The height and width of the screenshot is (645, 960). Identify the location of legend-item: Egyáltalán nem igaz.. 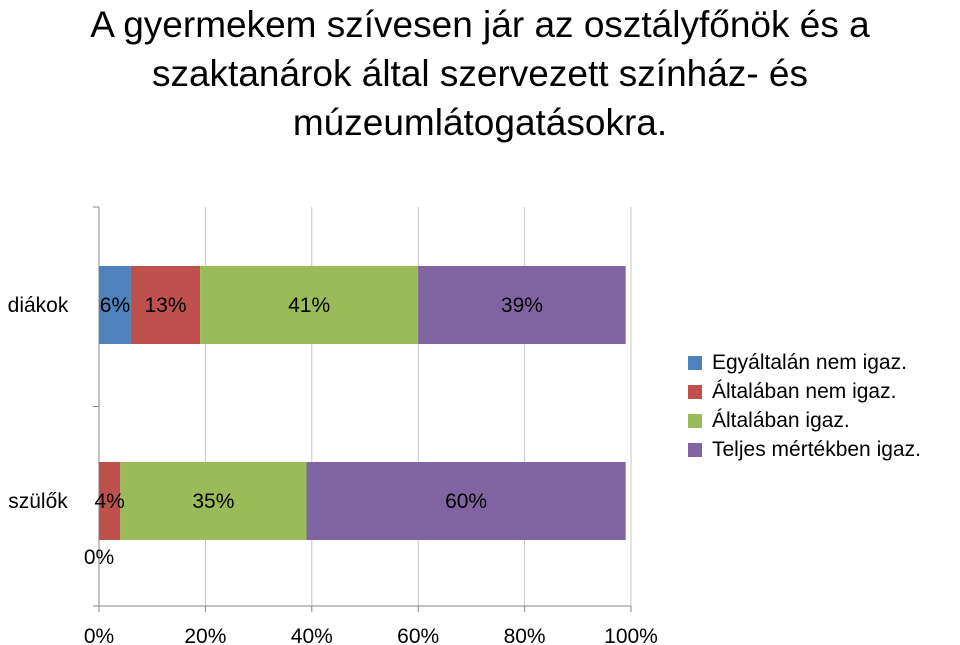
(804, 362).